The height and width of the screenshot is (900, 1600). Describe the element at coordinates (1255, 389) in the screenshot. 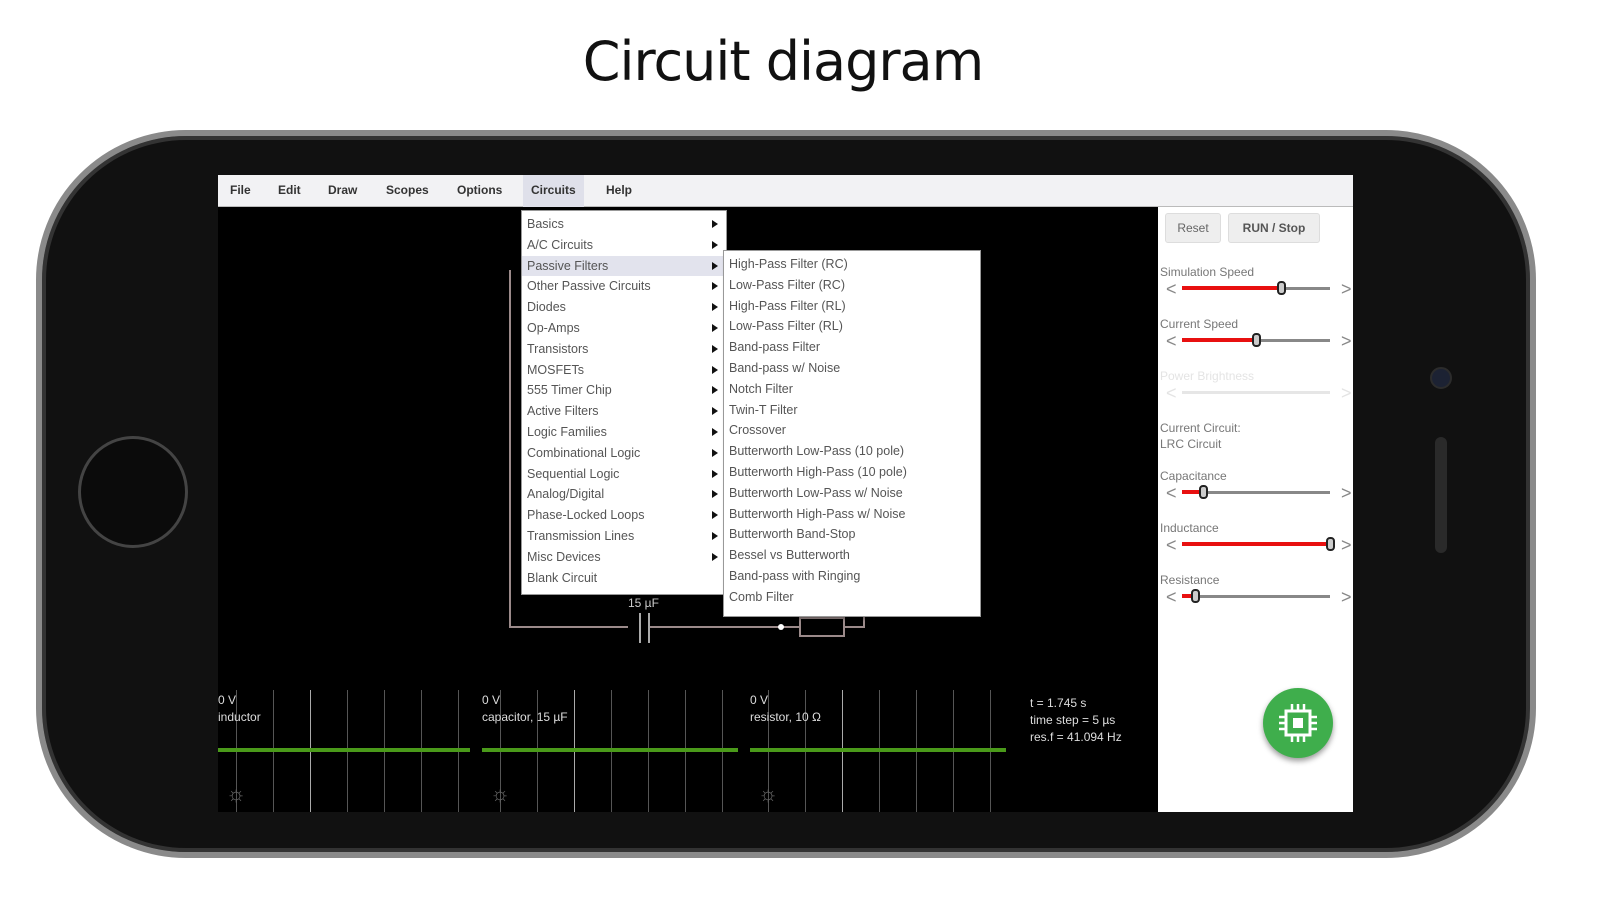

I see `slider-power-brightness: Power Brightness < >` at that location.